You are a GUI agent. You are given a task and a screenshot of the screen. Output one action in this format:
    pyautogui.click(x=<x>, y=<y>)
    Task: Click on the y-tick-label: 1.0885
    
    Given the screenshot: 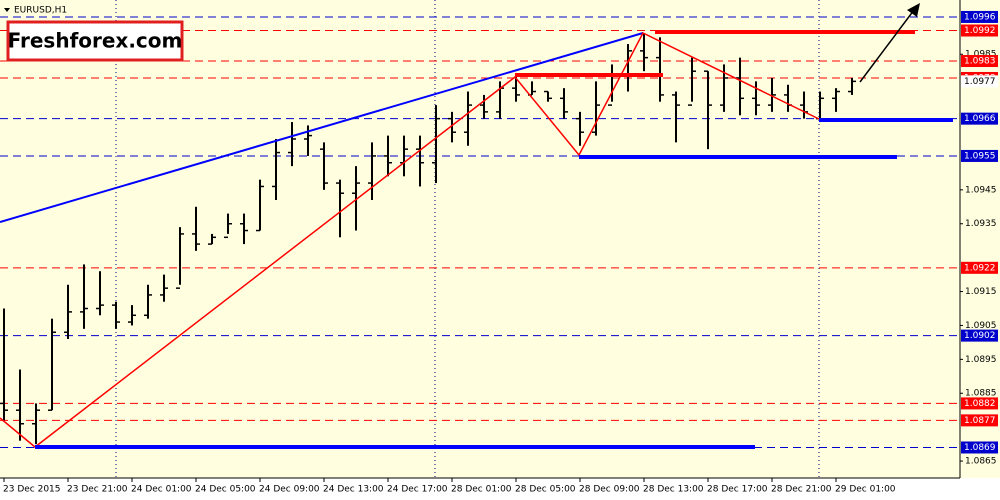 What is the action you would take?
    pyautogui.click(x=981, y=394)
    